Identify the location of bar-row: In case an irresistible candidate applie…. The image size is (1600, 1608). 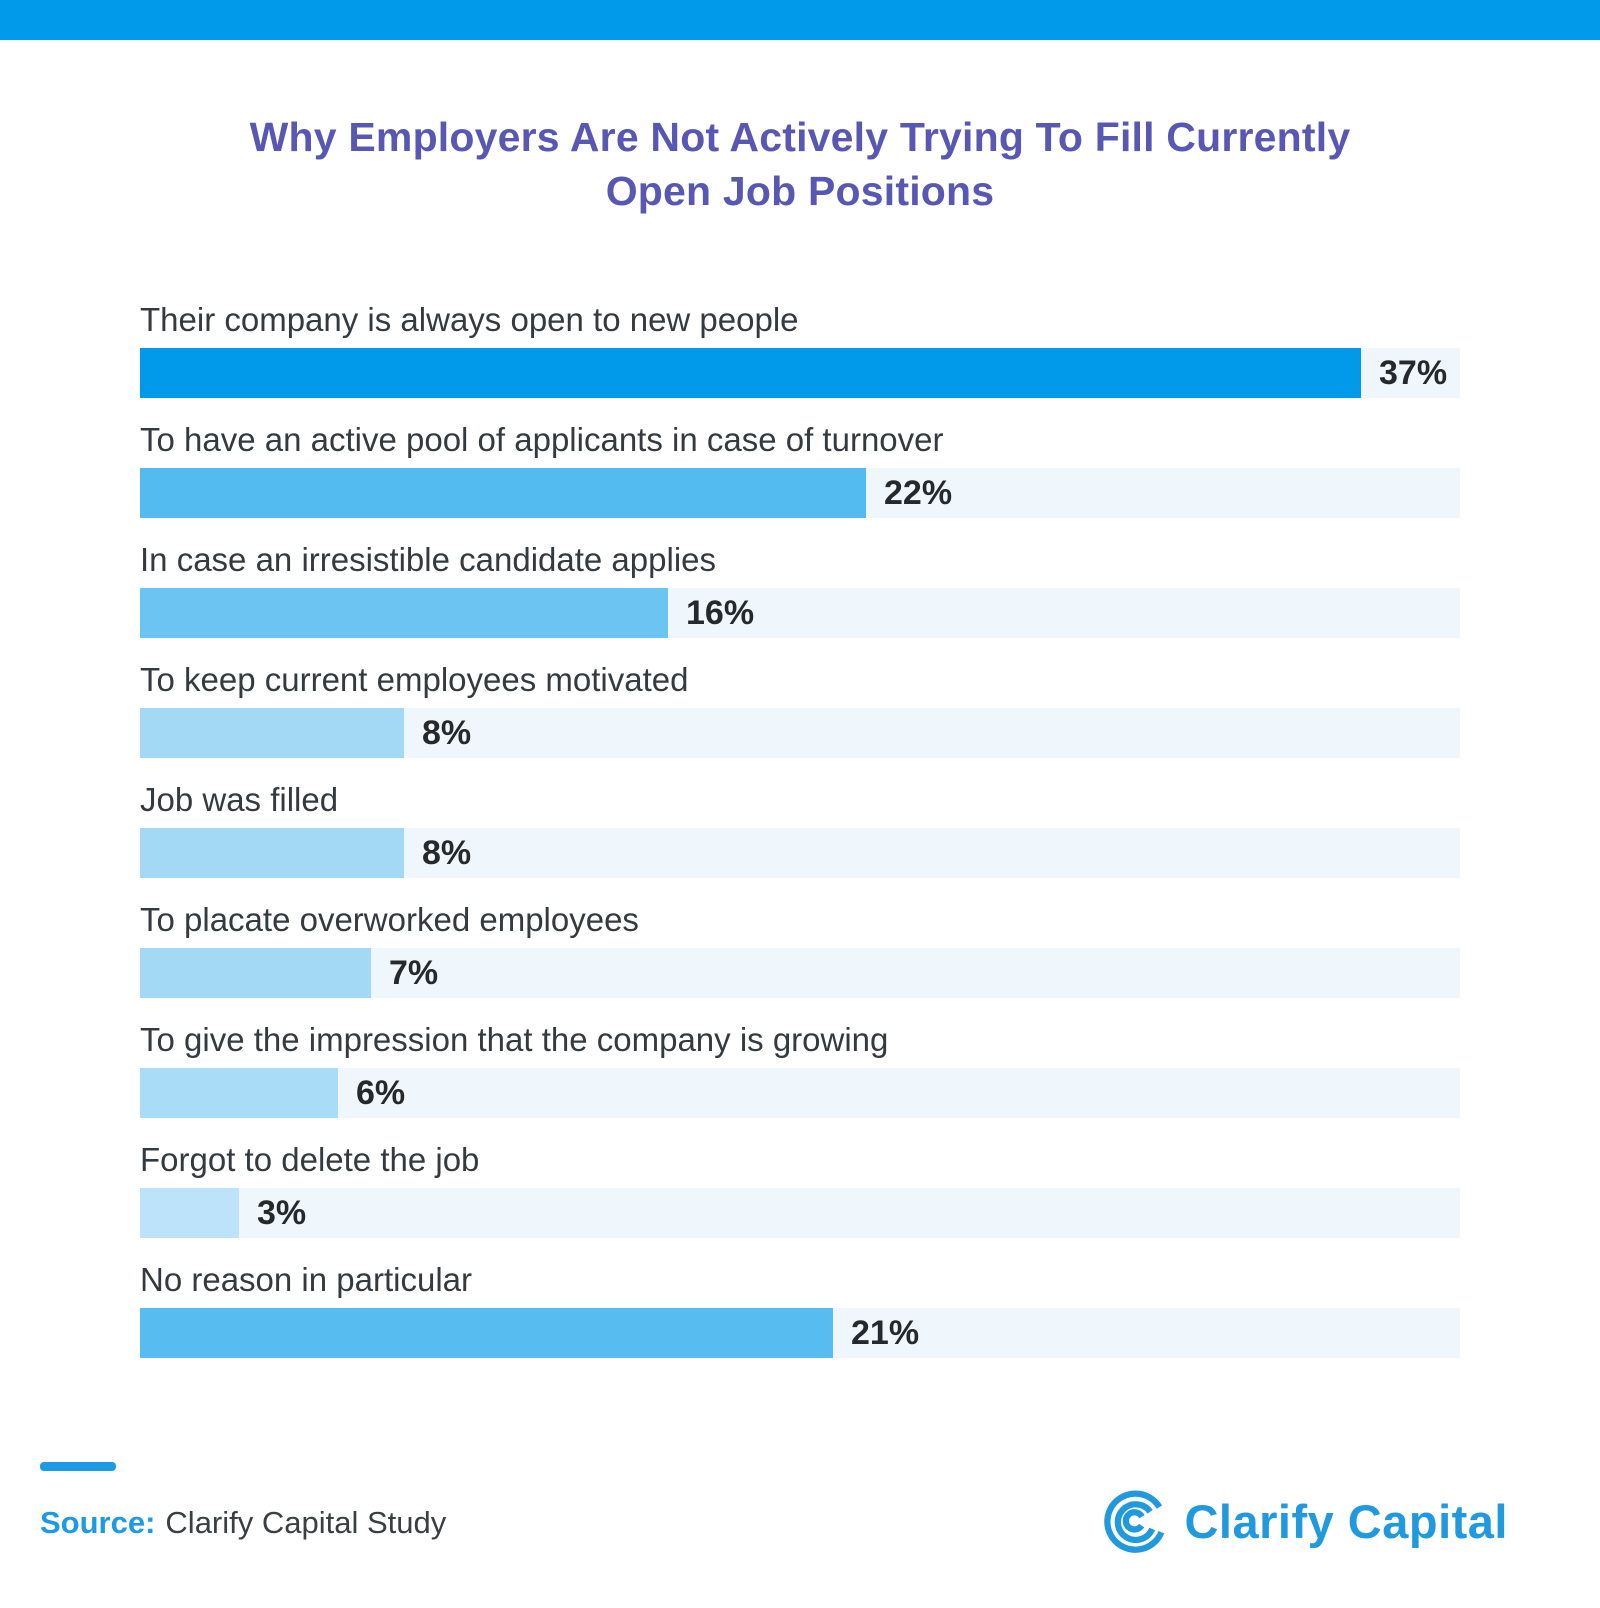
(800, 589).